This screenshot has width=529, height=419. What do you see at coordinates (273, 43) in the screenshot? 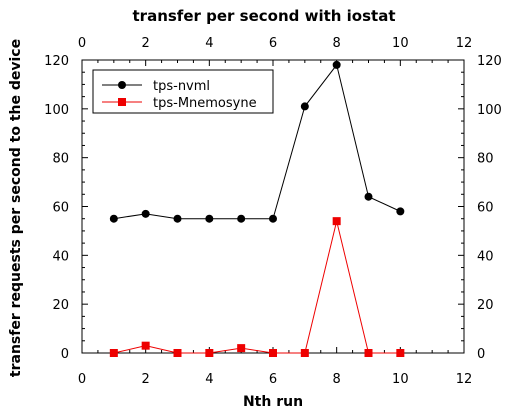
I see `x-tick-label-top: 6` at bounding box center [273, 43].